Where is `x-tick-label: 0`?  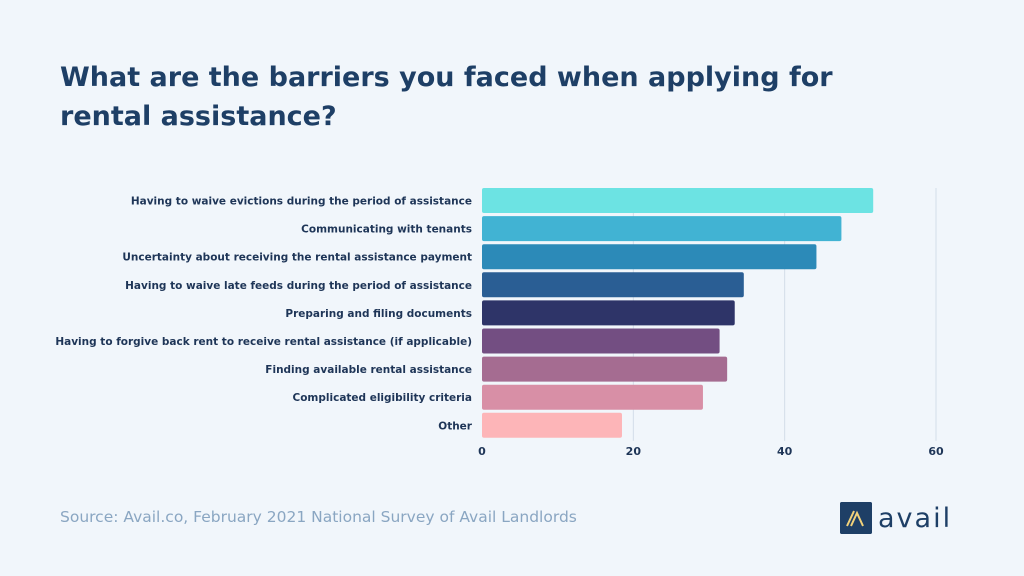
x-tick-label: 0 is located at coordinates (482, 451).